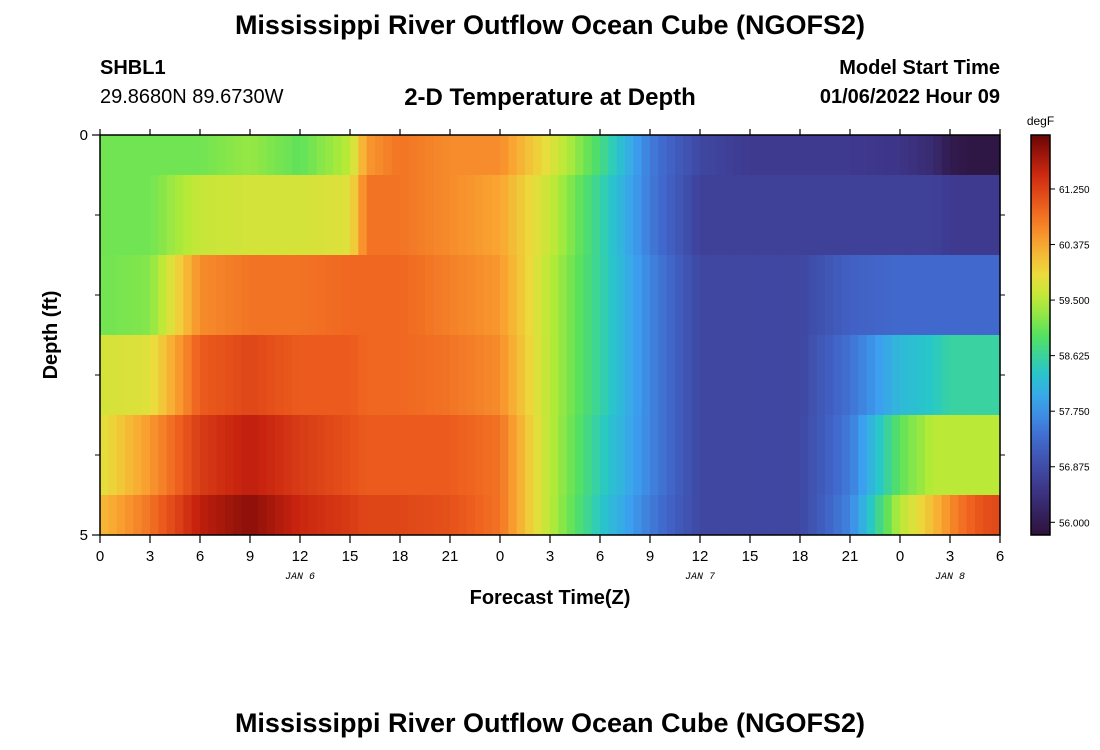 This screenshot has width=1100, height=750. What do you see at coordinates (550, 556) in the screenshot?
I see `x-tick-label: 3` at bounding box center [550, 556].